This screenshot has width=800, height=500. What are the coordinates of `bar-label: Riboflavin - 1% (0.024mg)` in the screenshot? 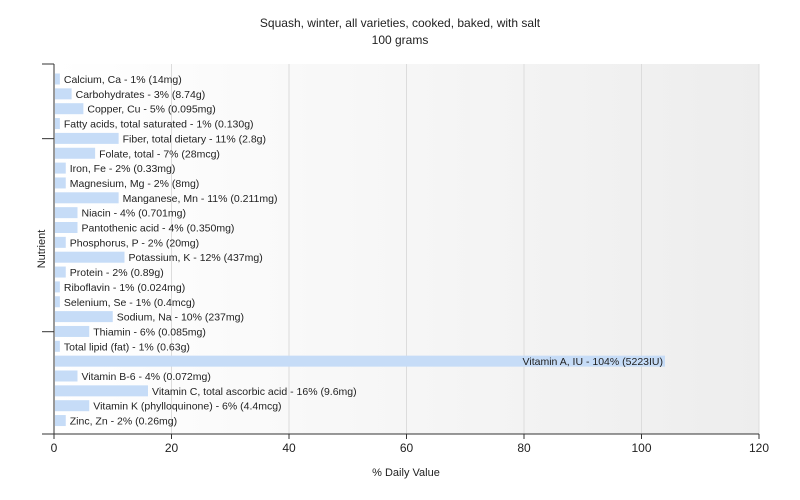 It's located at (124, 288).